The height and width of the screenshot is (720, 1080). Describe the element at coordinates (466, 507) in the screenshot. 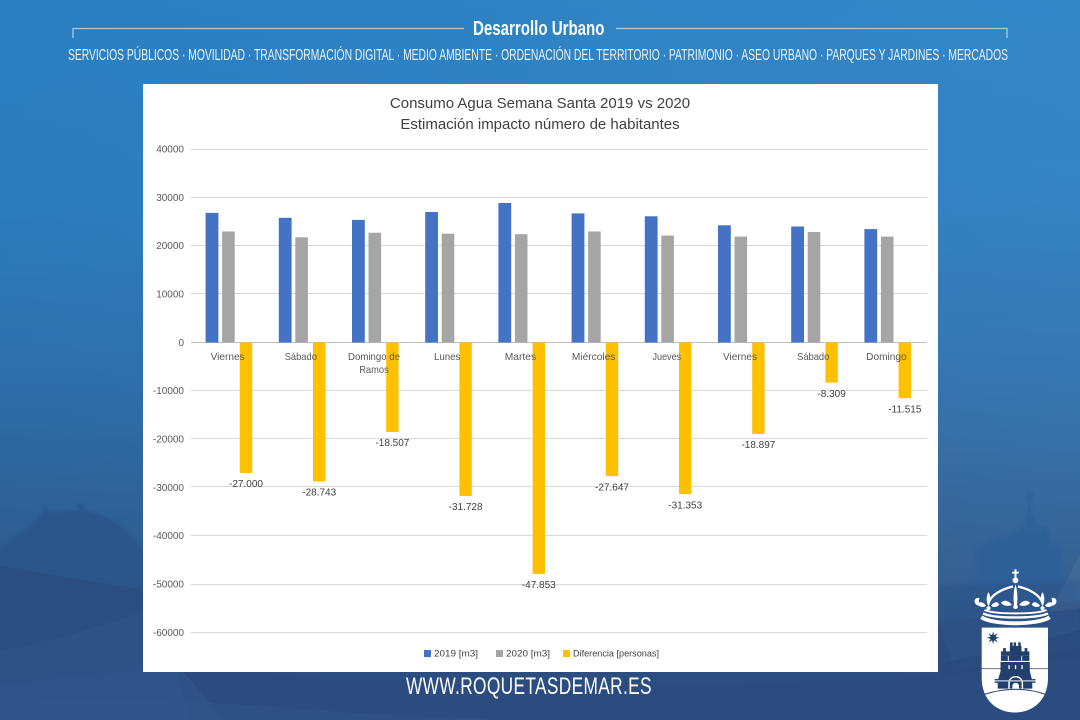

I see `svg-text: -31.728` at that location.